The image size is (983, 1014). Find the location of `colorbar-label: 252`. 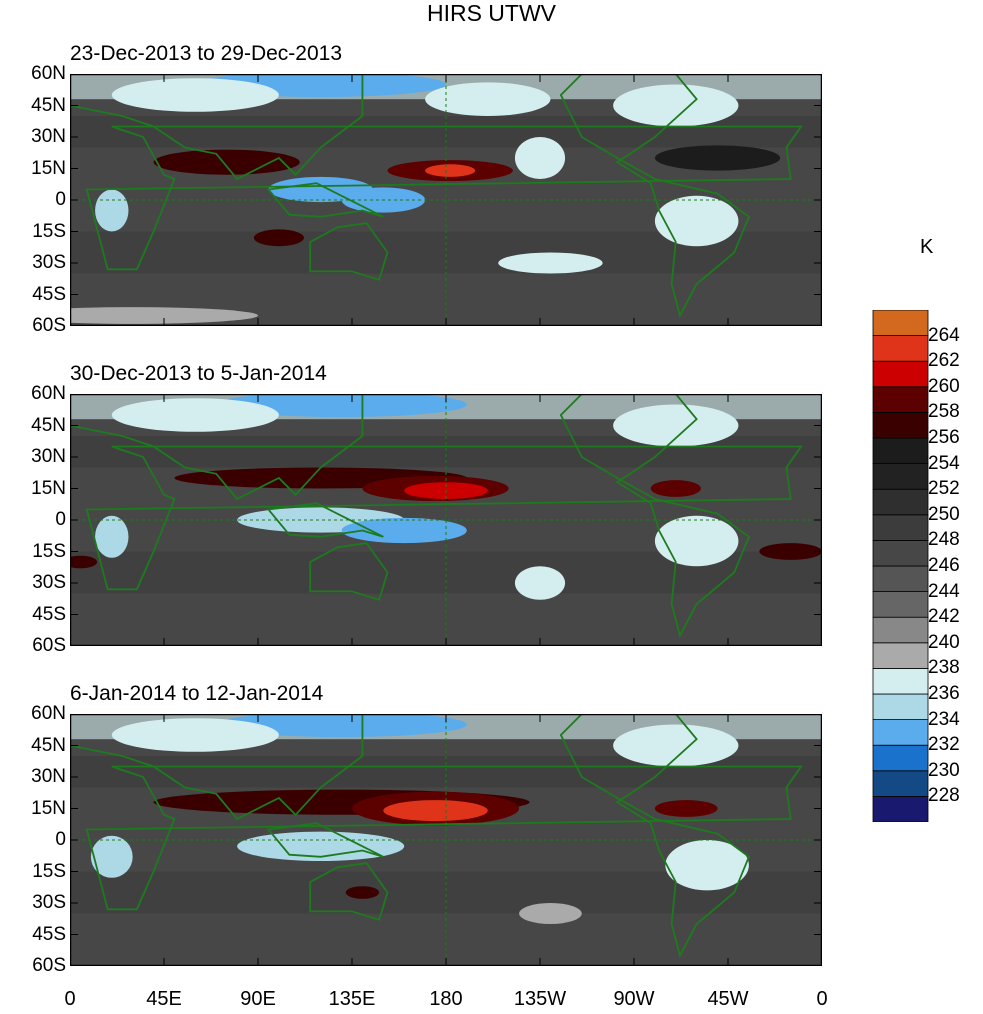

colorbar-label: 252 is located at coordinates (944, 489).